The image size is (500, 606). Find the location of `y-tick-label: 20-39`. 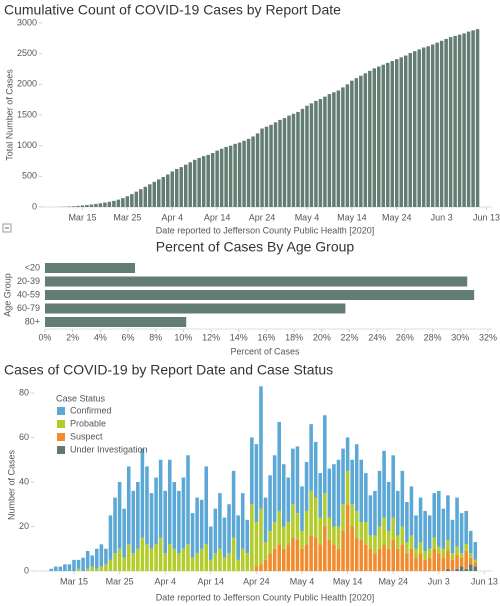

y-tick-label: 20-39 is located at coordinates (28, 281).